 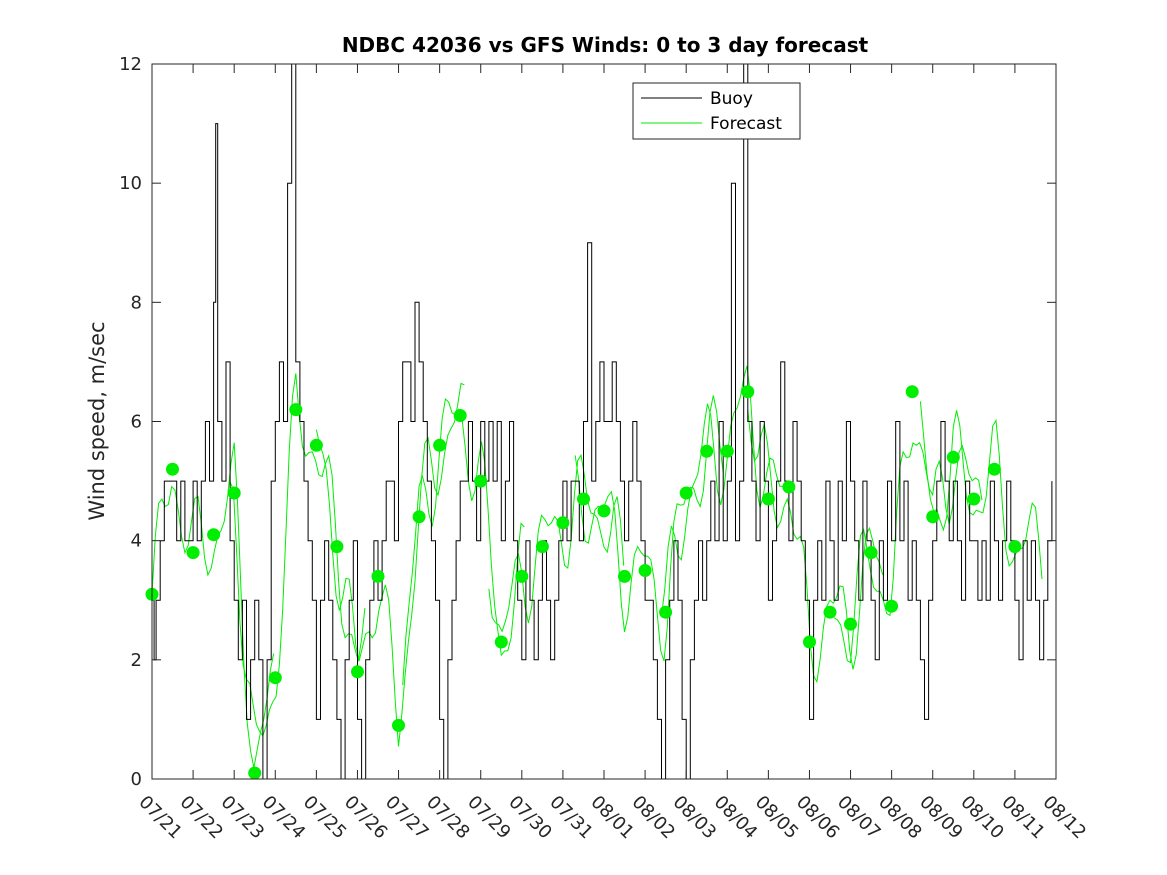 I want to click on x-tick-label-1: 07/22, so click(x=202, y=818).